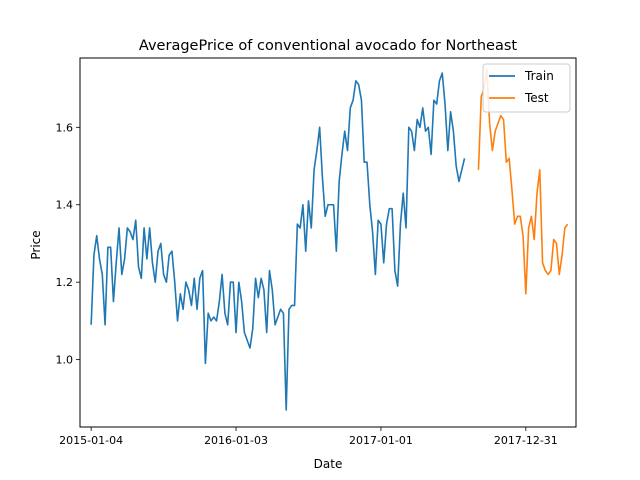 The width and height of the screenshot is (640, 480). Describe the element at coordinates (68, 244) in the screenshot. I see `y-axis: 1.0 1.2 1.4 1.6` at that location.